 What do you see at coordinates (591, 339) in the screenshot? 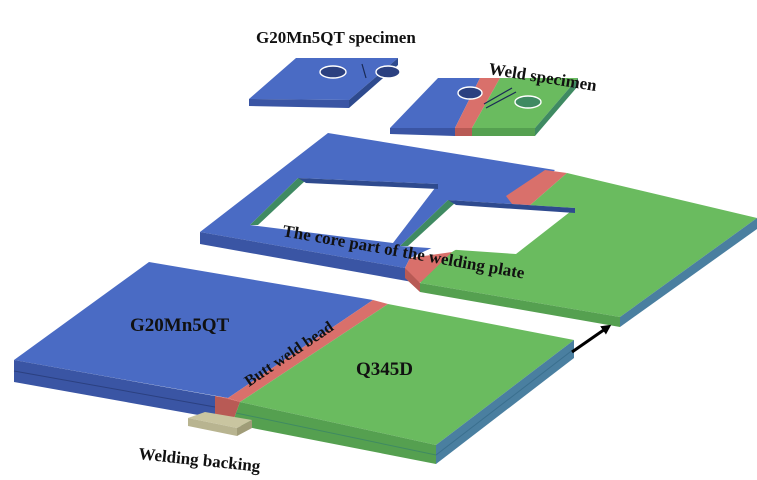
I see `direction-arrow` at bounding box center [591, 339].